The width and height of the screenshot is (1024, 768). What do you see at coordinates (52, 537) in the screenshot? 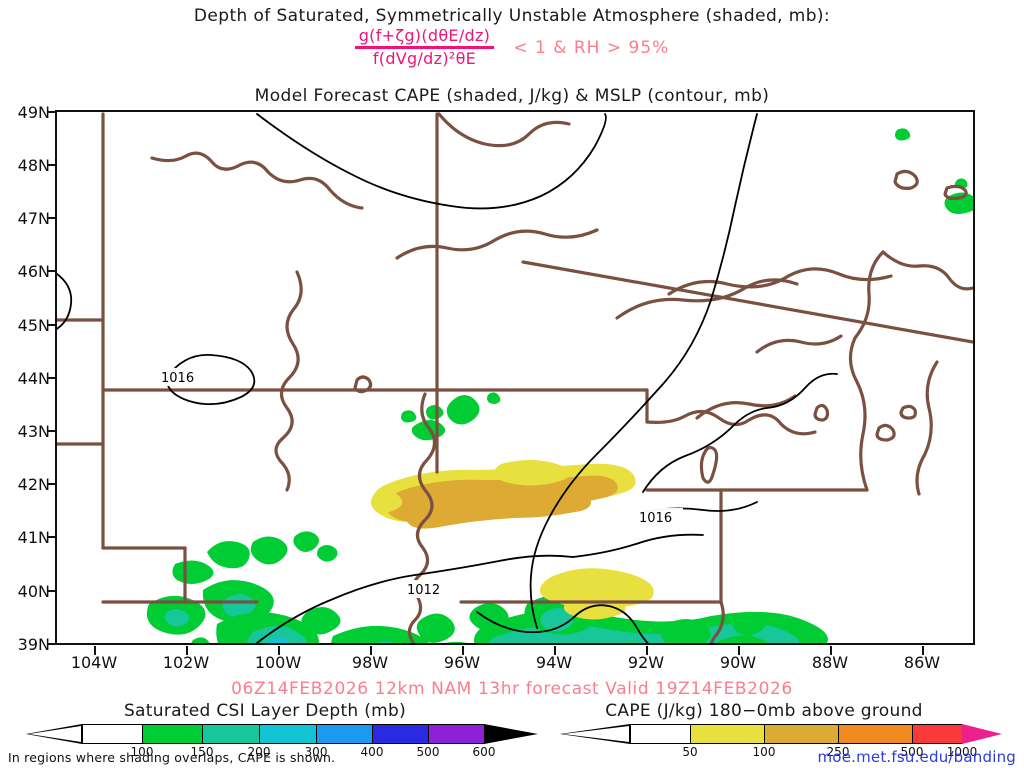
I see `lat-tick-41n` at bounding box center [52, 537].